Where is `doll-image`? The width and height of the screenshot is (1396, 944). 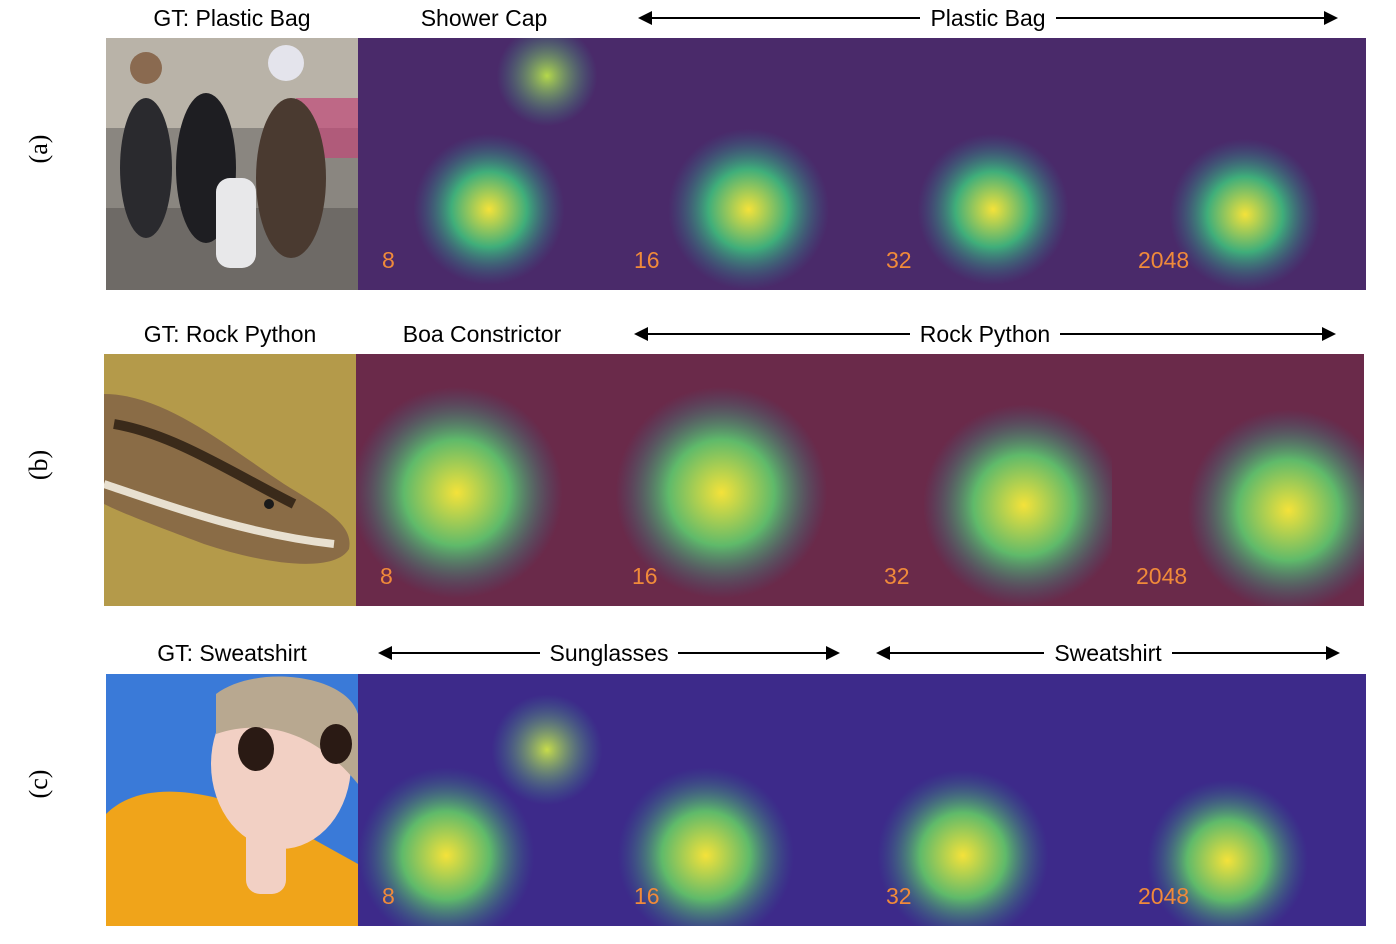
doll-image is located at coordinates (232, 800).